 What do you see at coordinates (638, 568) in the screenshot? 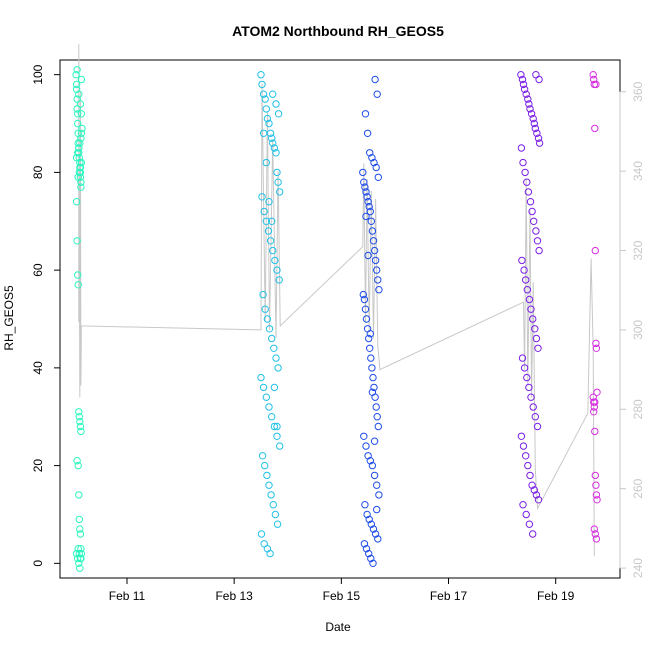
I see `y2-tick-label: 240` at bounding box center [638, 568].